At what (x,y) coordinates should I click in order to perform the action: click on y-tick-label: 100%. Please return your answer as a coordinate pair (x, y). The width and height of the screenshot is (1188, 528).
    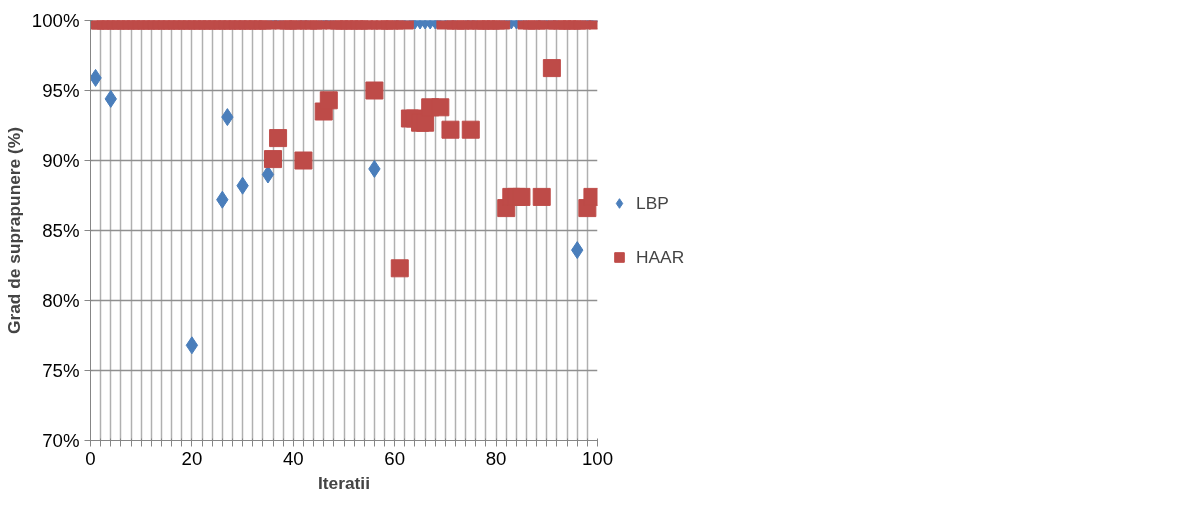
    Looking at the image, I should click on (55, 20).